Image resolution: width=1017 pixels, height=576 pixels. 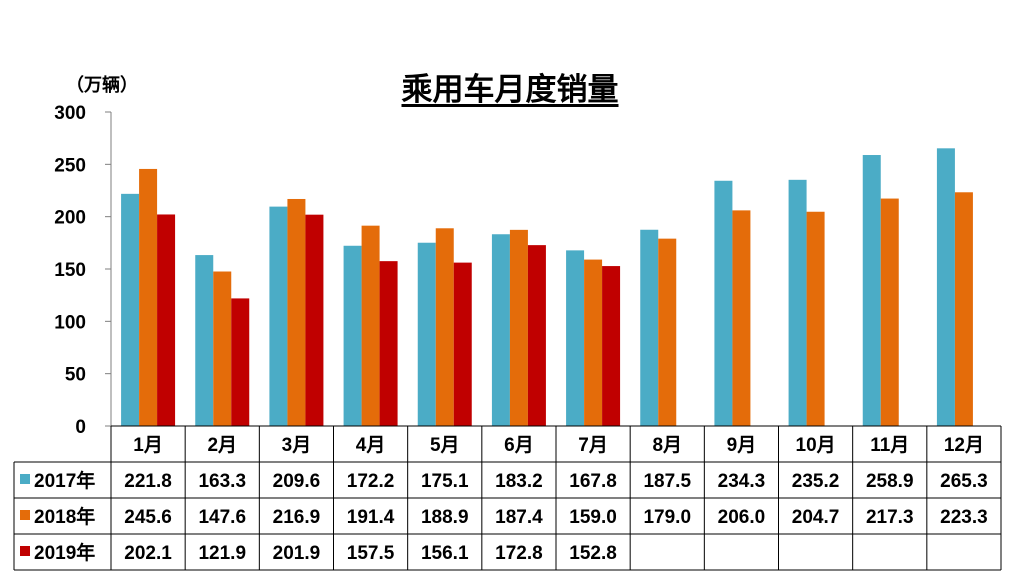 I want to click on bar-2017年-5月, so click(x=426, y=334).